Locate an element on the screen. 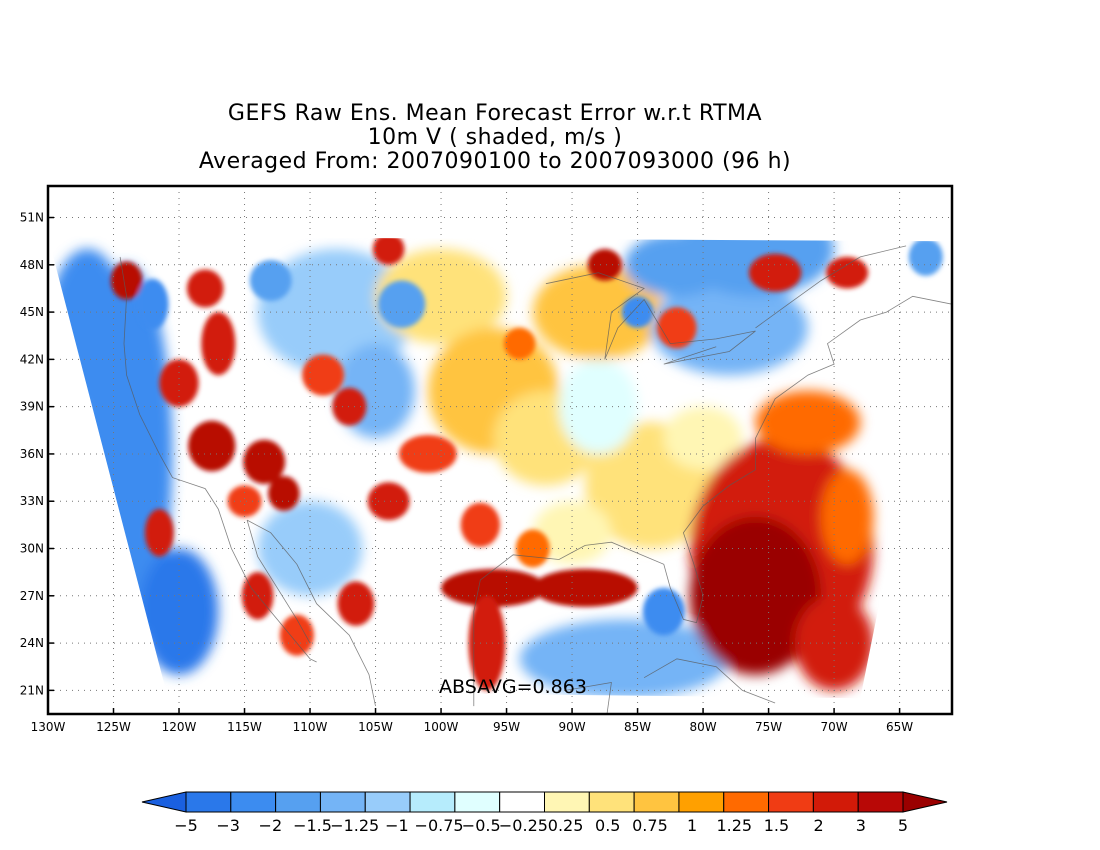 The height and width of the screenshot is (850, 1100). colorbar-label-17: 5 is located at coordinates (903, 825).